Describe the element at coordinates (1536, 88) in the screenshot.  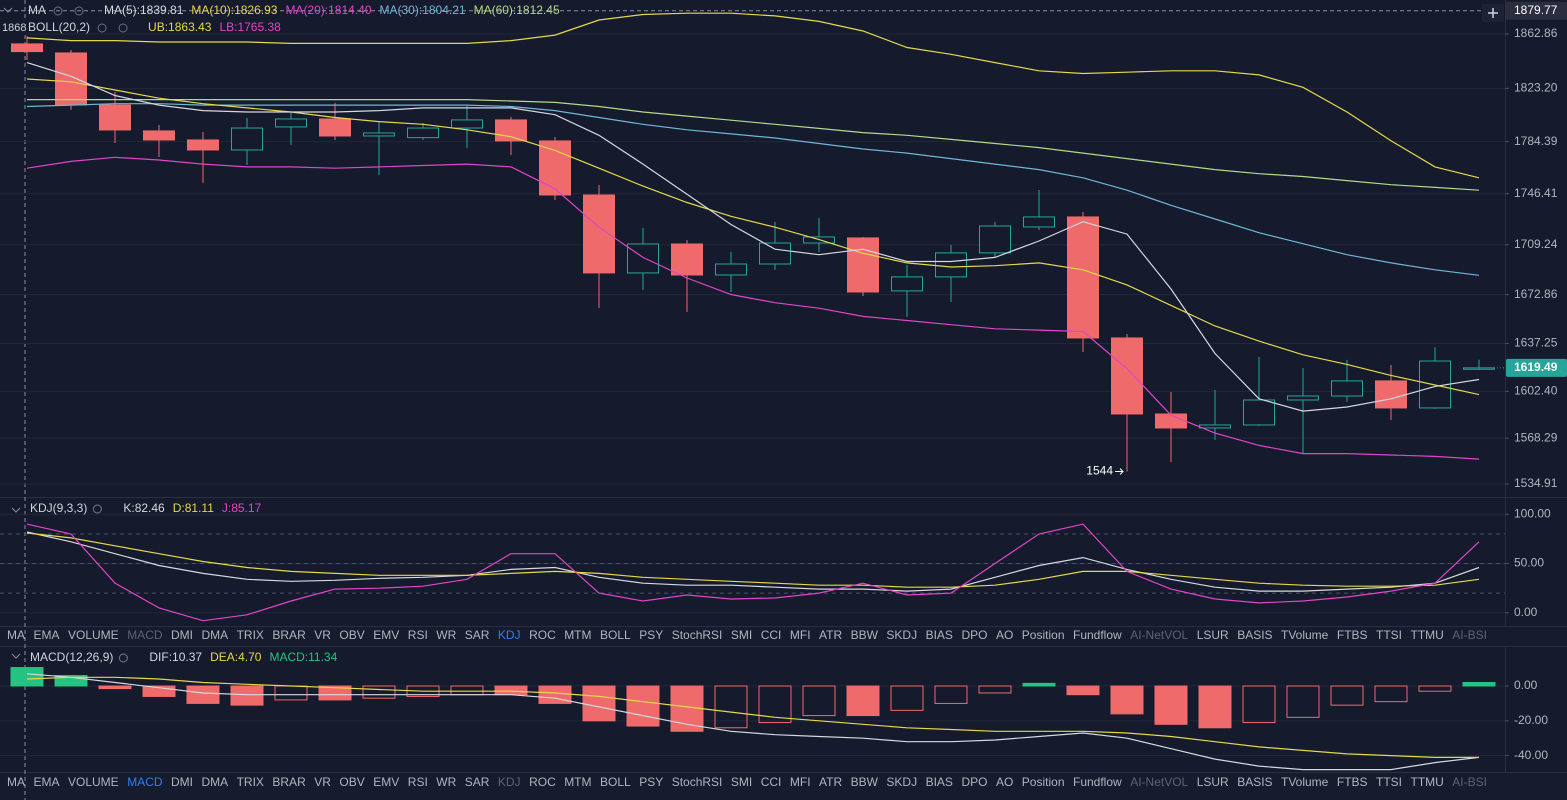
I see `y-tick-label: 1823.20` at that location.